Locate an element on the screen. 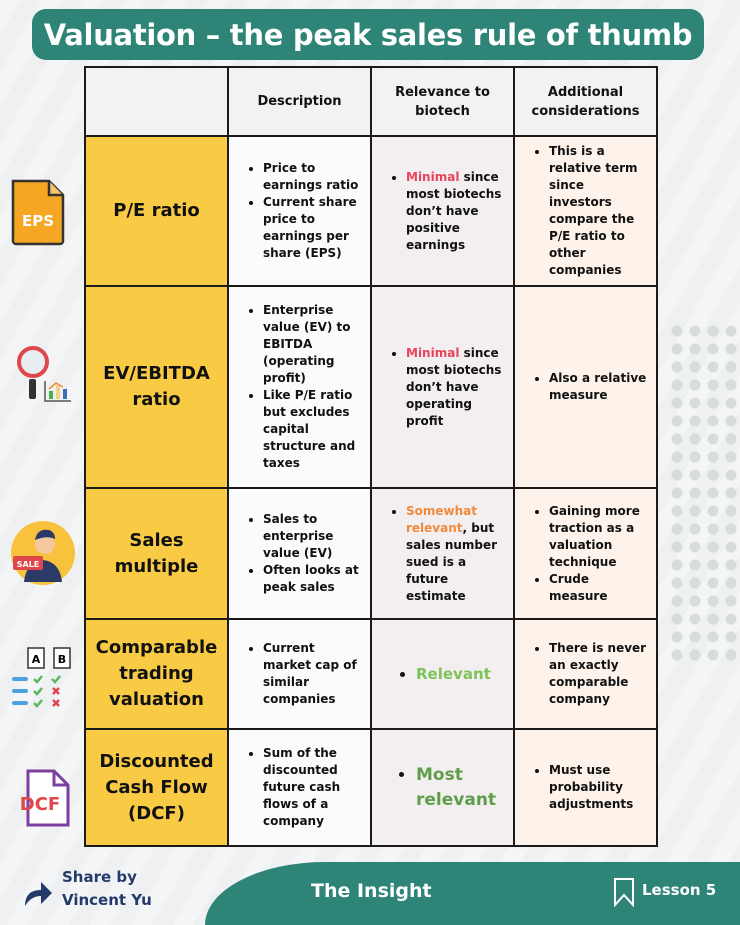 The height and width of the screenshot is (925, 740). header-relevance: Relevance to biotech is located at coordinates (442, 101).